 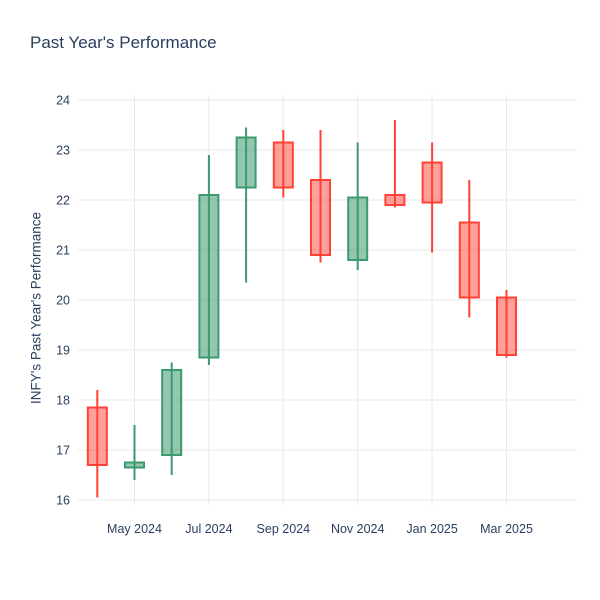 I want to click on y-tick-label: 21, so click(x=63, y=251).